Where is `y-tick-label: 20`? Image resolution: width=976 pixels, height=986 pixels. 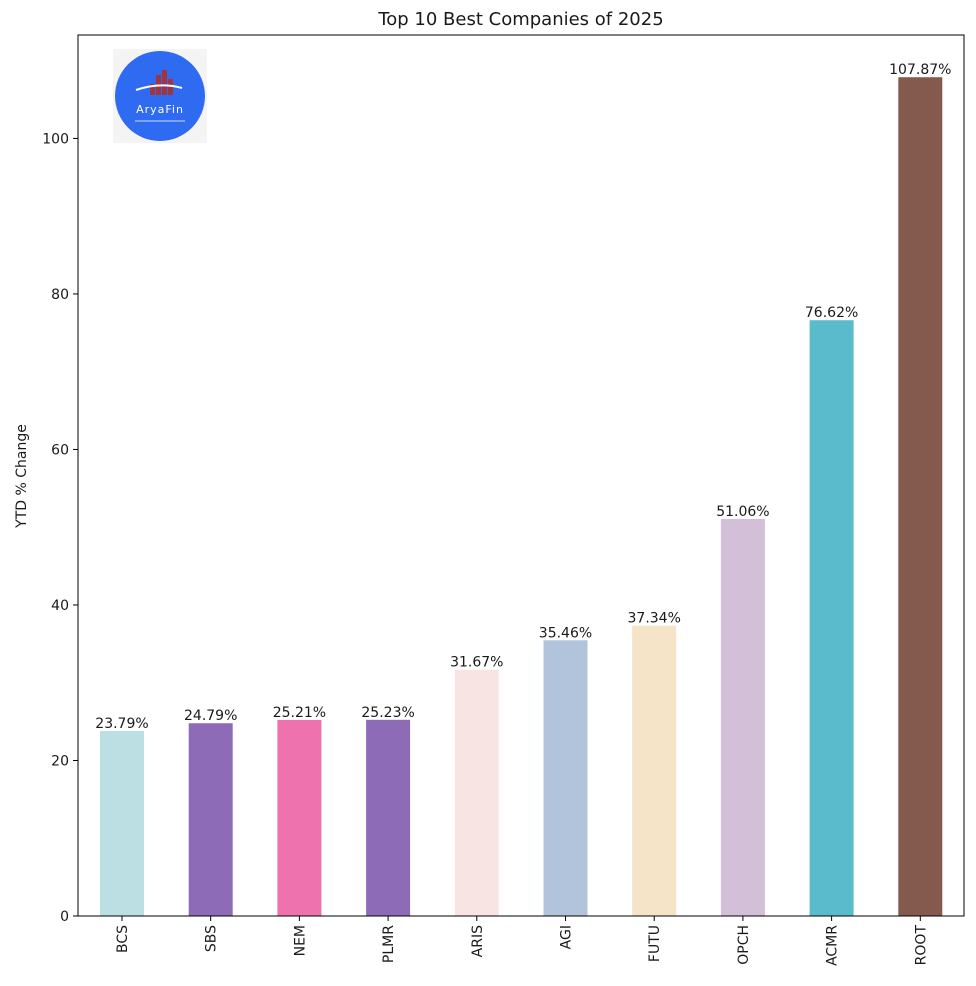
y-tick-label: 20 is located at coordinates (60, 761).